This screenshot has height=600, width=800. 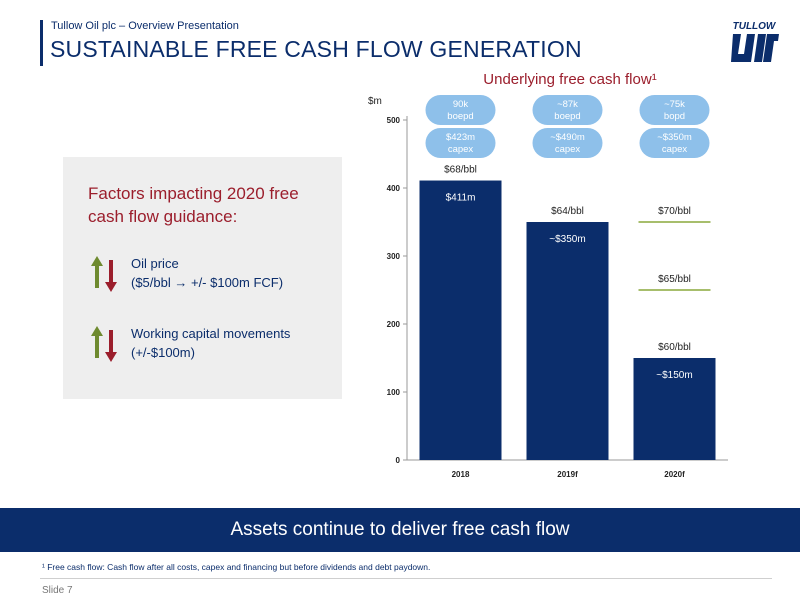 I want to click on y-tick-label: 500, so click(x=394, y=120).